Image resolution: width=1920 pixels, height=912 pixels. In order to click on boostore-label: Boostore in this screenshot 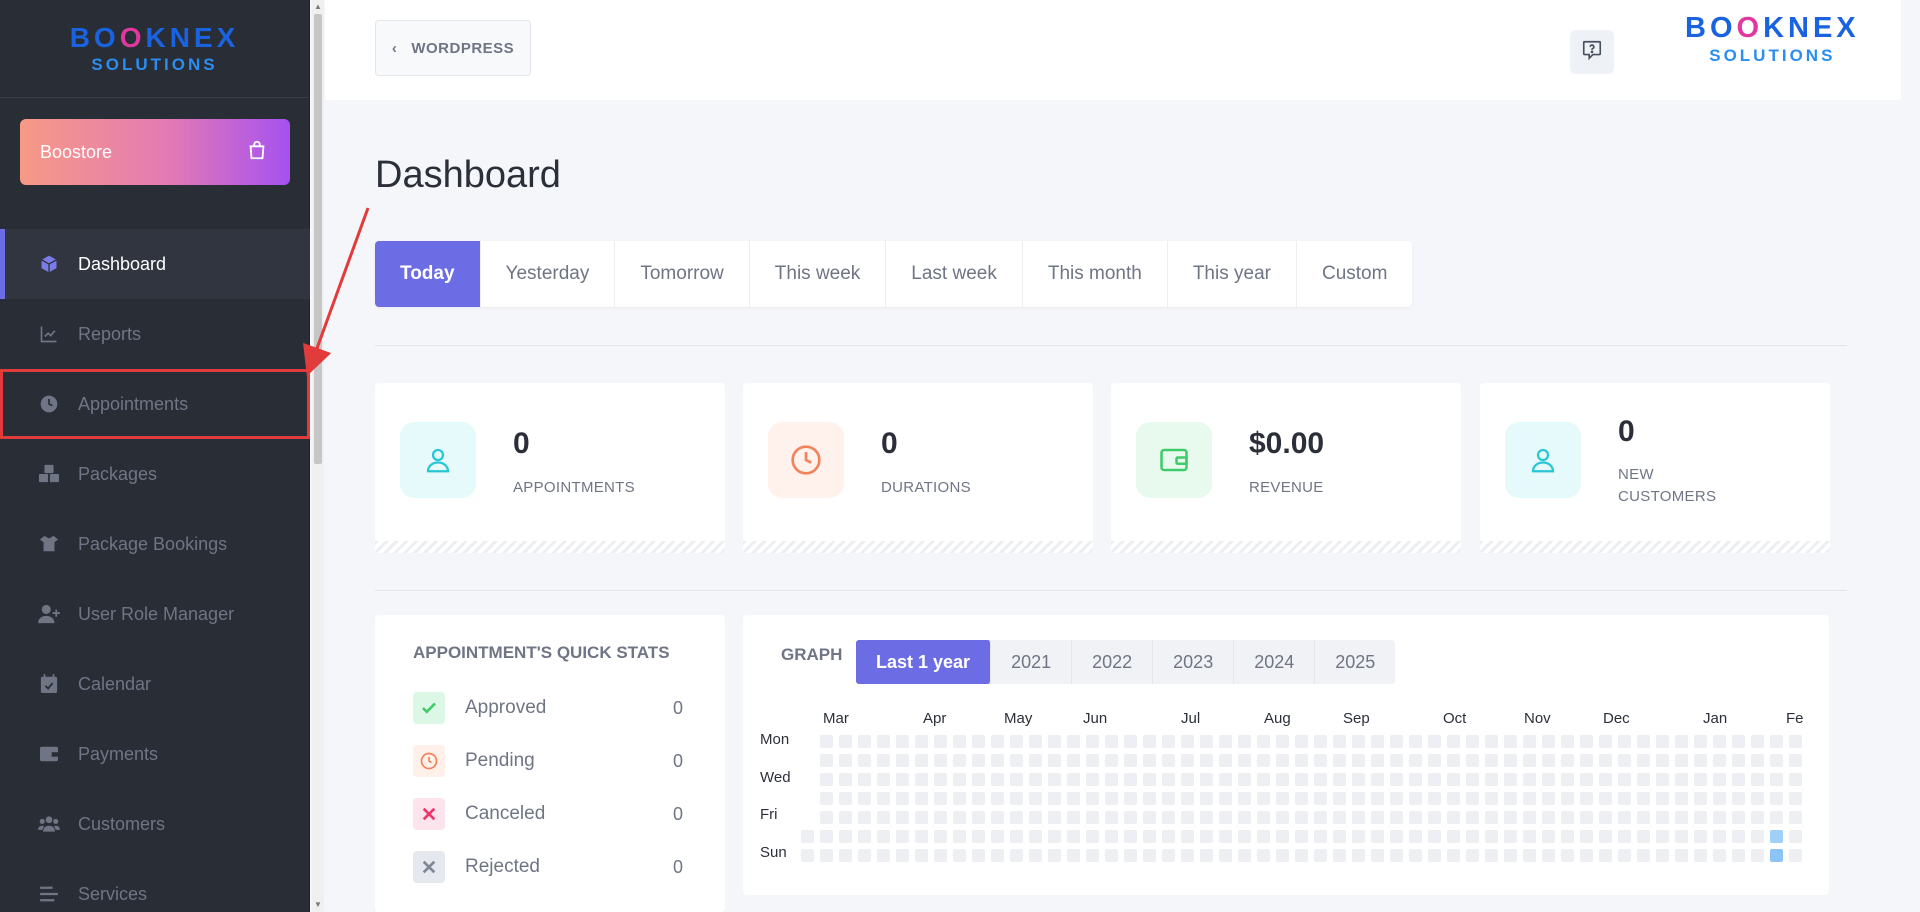, I will do `click(76, 151)`.